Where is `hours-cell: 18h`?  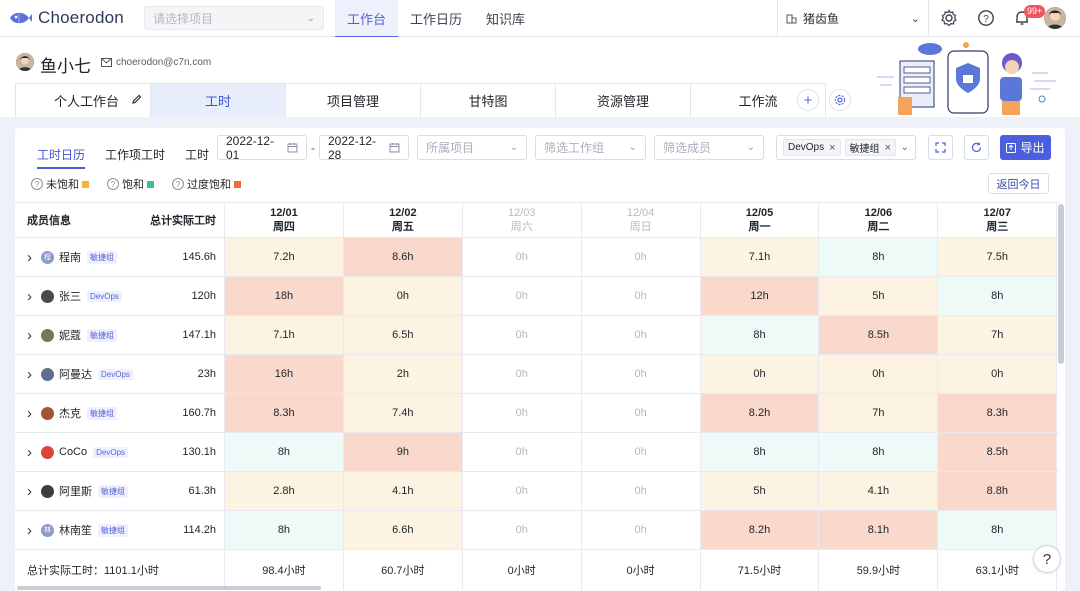
hours-cell: 18h is located at coordinates (284, 296).